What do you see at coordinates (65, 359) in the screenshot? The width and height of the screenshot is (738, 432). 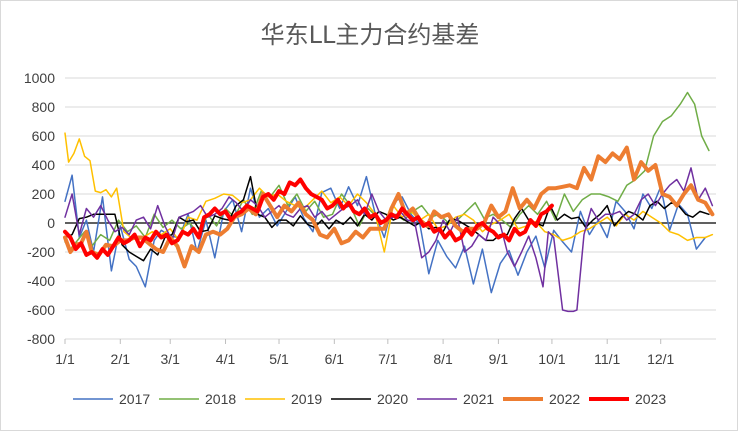 I see `x-tick-label: 1/1` at bounding box center [65, 359].